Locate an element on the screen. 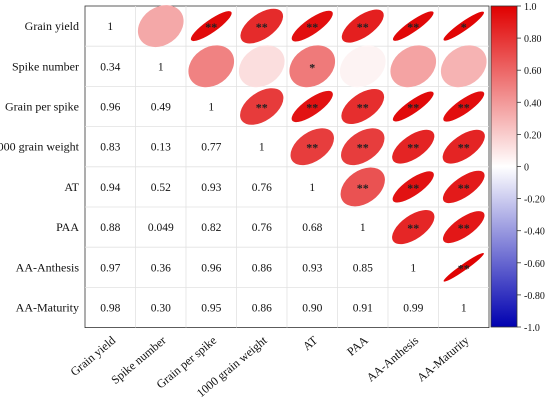  correlation-value-label: 0.94 is located at coordinates (110, 188).